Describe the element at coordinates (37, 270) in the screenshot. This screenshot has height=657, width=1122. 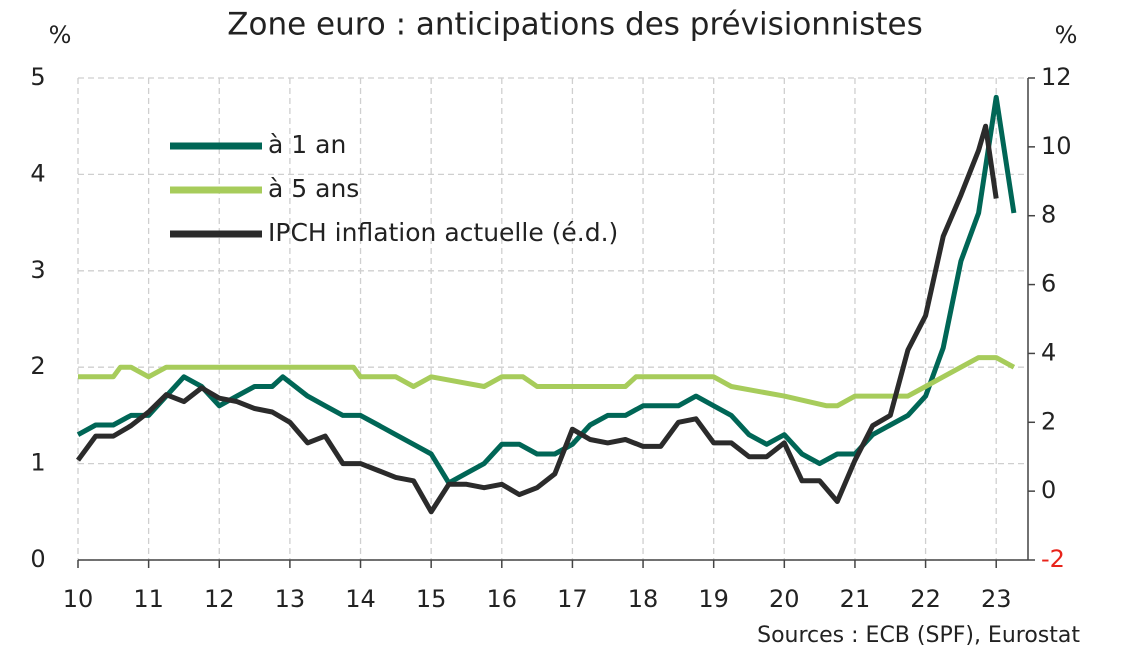
I see `y-tick-label: 3` at that location.